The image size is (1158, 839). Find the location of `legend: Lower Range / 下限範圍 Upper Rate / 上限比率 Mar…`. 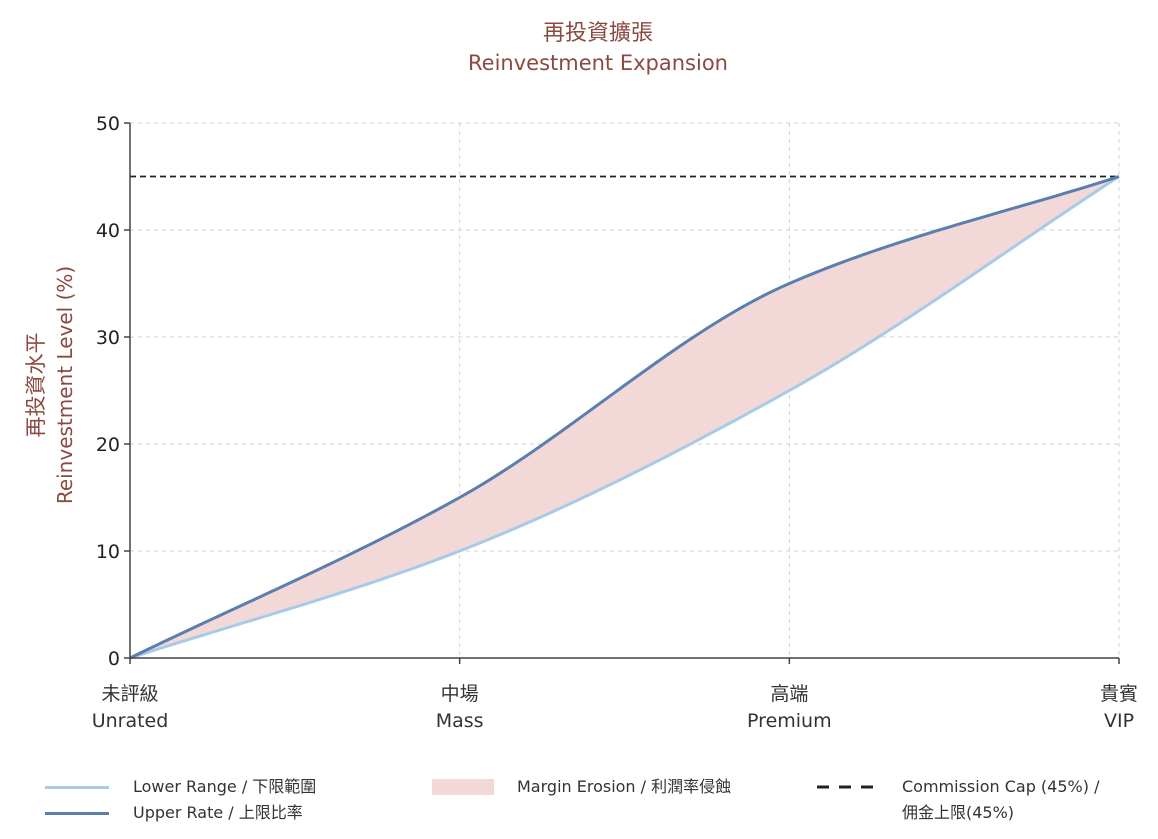

legend: Lower Range / 下限範圍 Upper Rate / 上限比率 Mar… is located at coordinates (579, 804).